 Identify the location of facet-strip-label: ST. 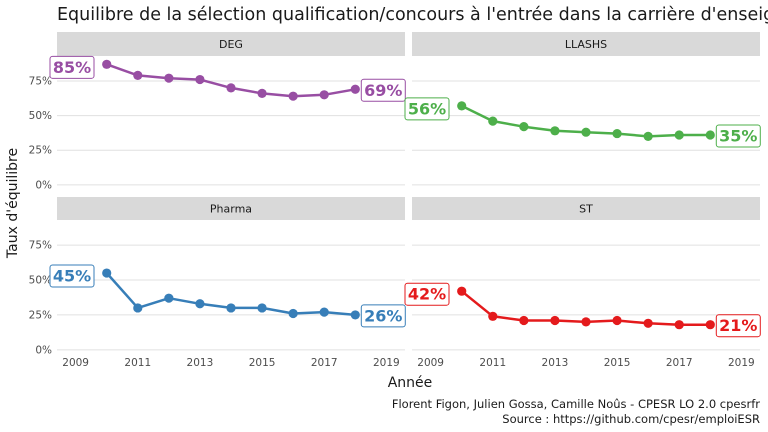
(586, 209).